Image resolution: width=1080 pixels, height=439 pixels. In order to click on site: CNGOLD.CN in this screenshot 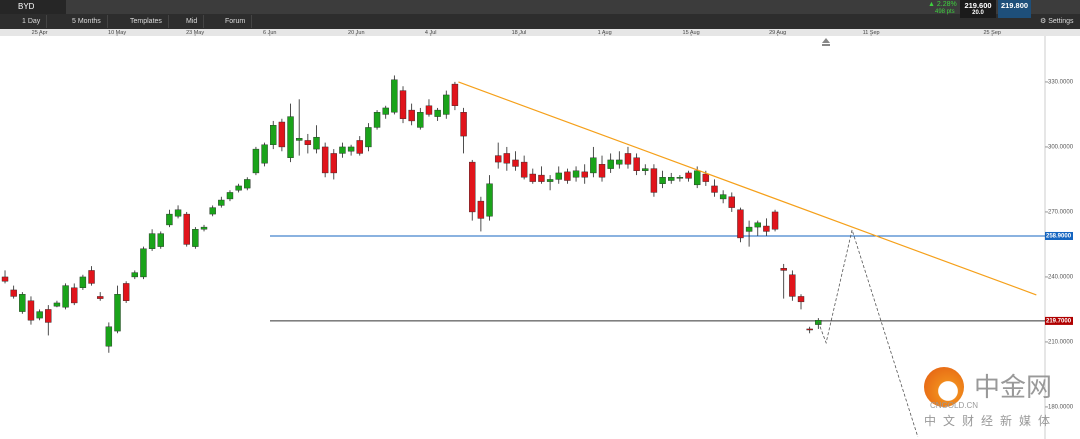, I will do `click(954, 405)`.